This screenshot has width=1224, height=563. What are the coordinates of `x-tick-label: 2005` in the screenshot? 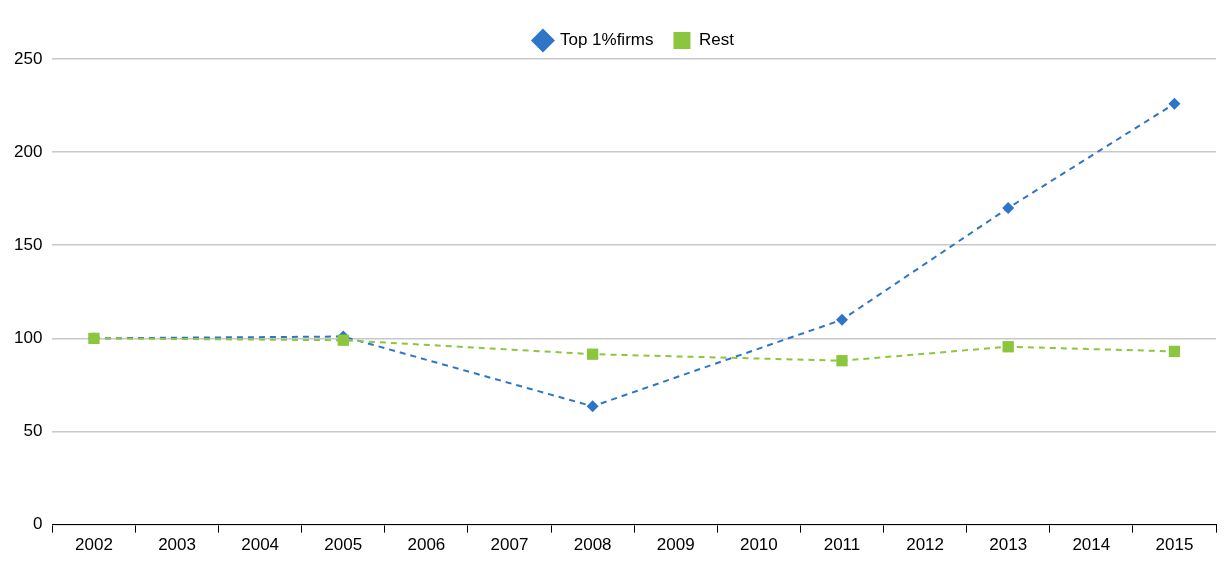 It's located at (343, 545).